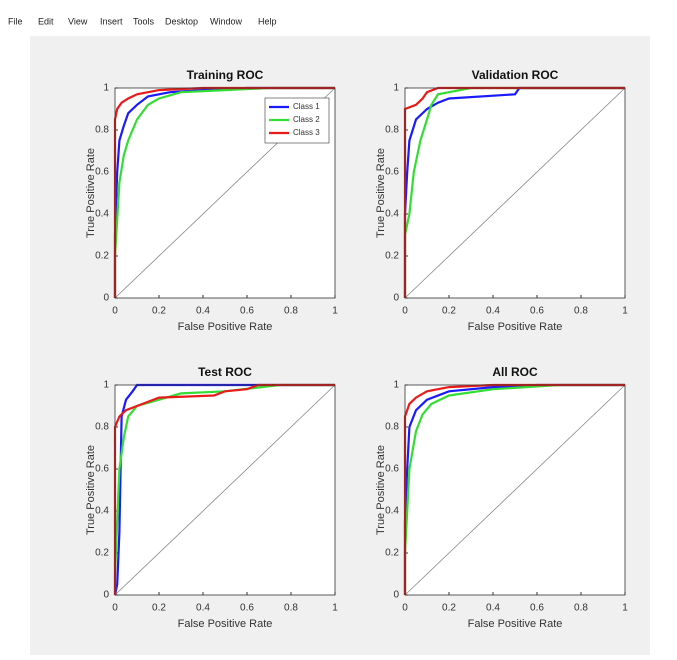 The height and width of the screenshot is (660, 677). I want to click on menu-item: Window, so click(226, 21).